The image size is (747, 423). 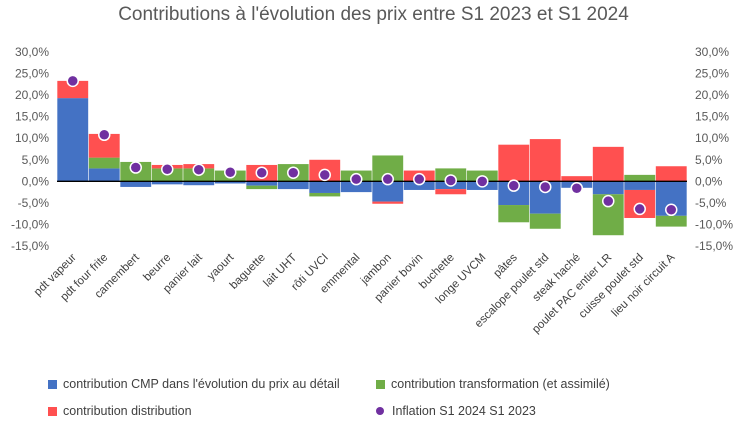 What do you see at coordinates (32, 52) in the screenshot?
I see `y-tick-left: 30,0%` at bounding box center [32, 52].